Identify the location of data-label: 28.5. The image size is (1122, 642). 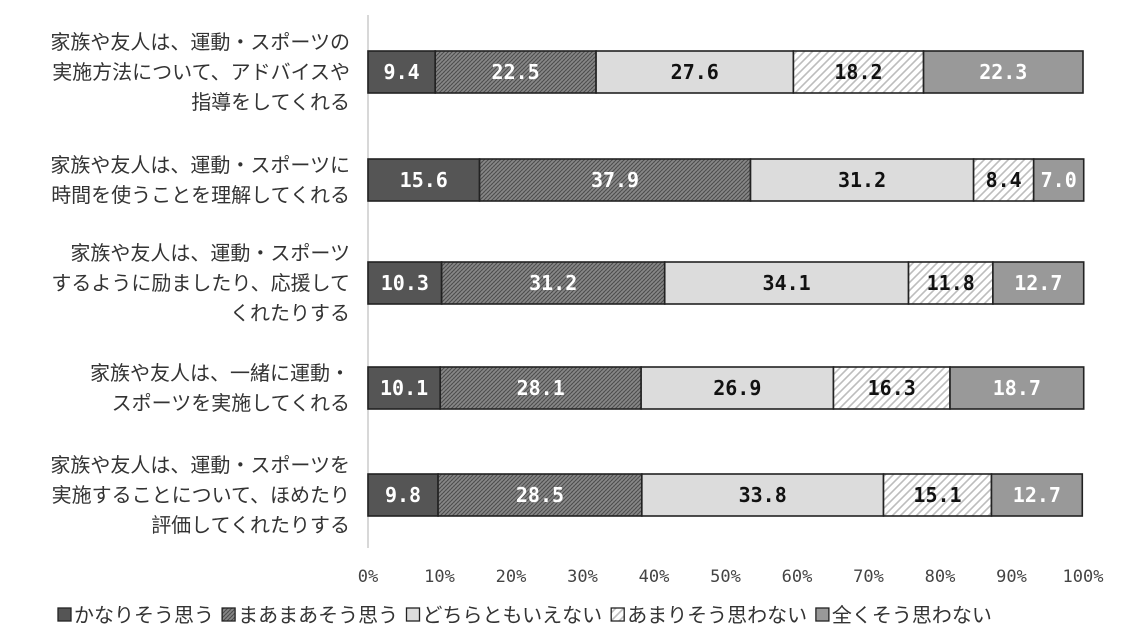
(540, 495).